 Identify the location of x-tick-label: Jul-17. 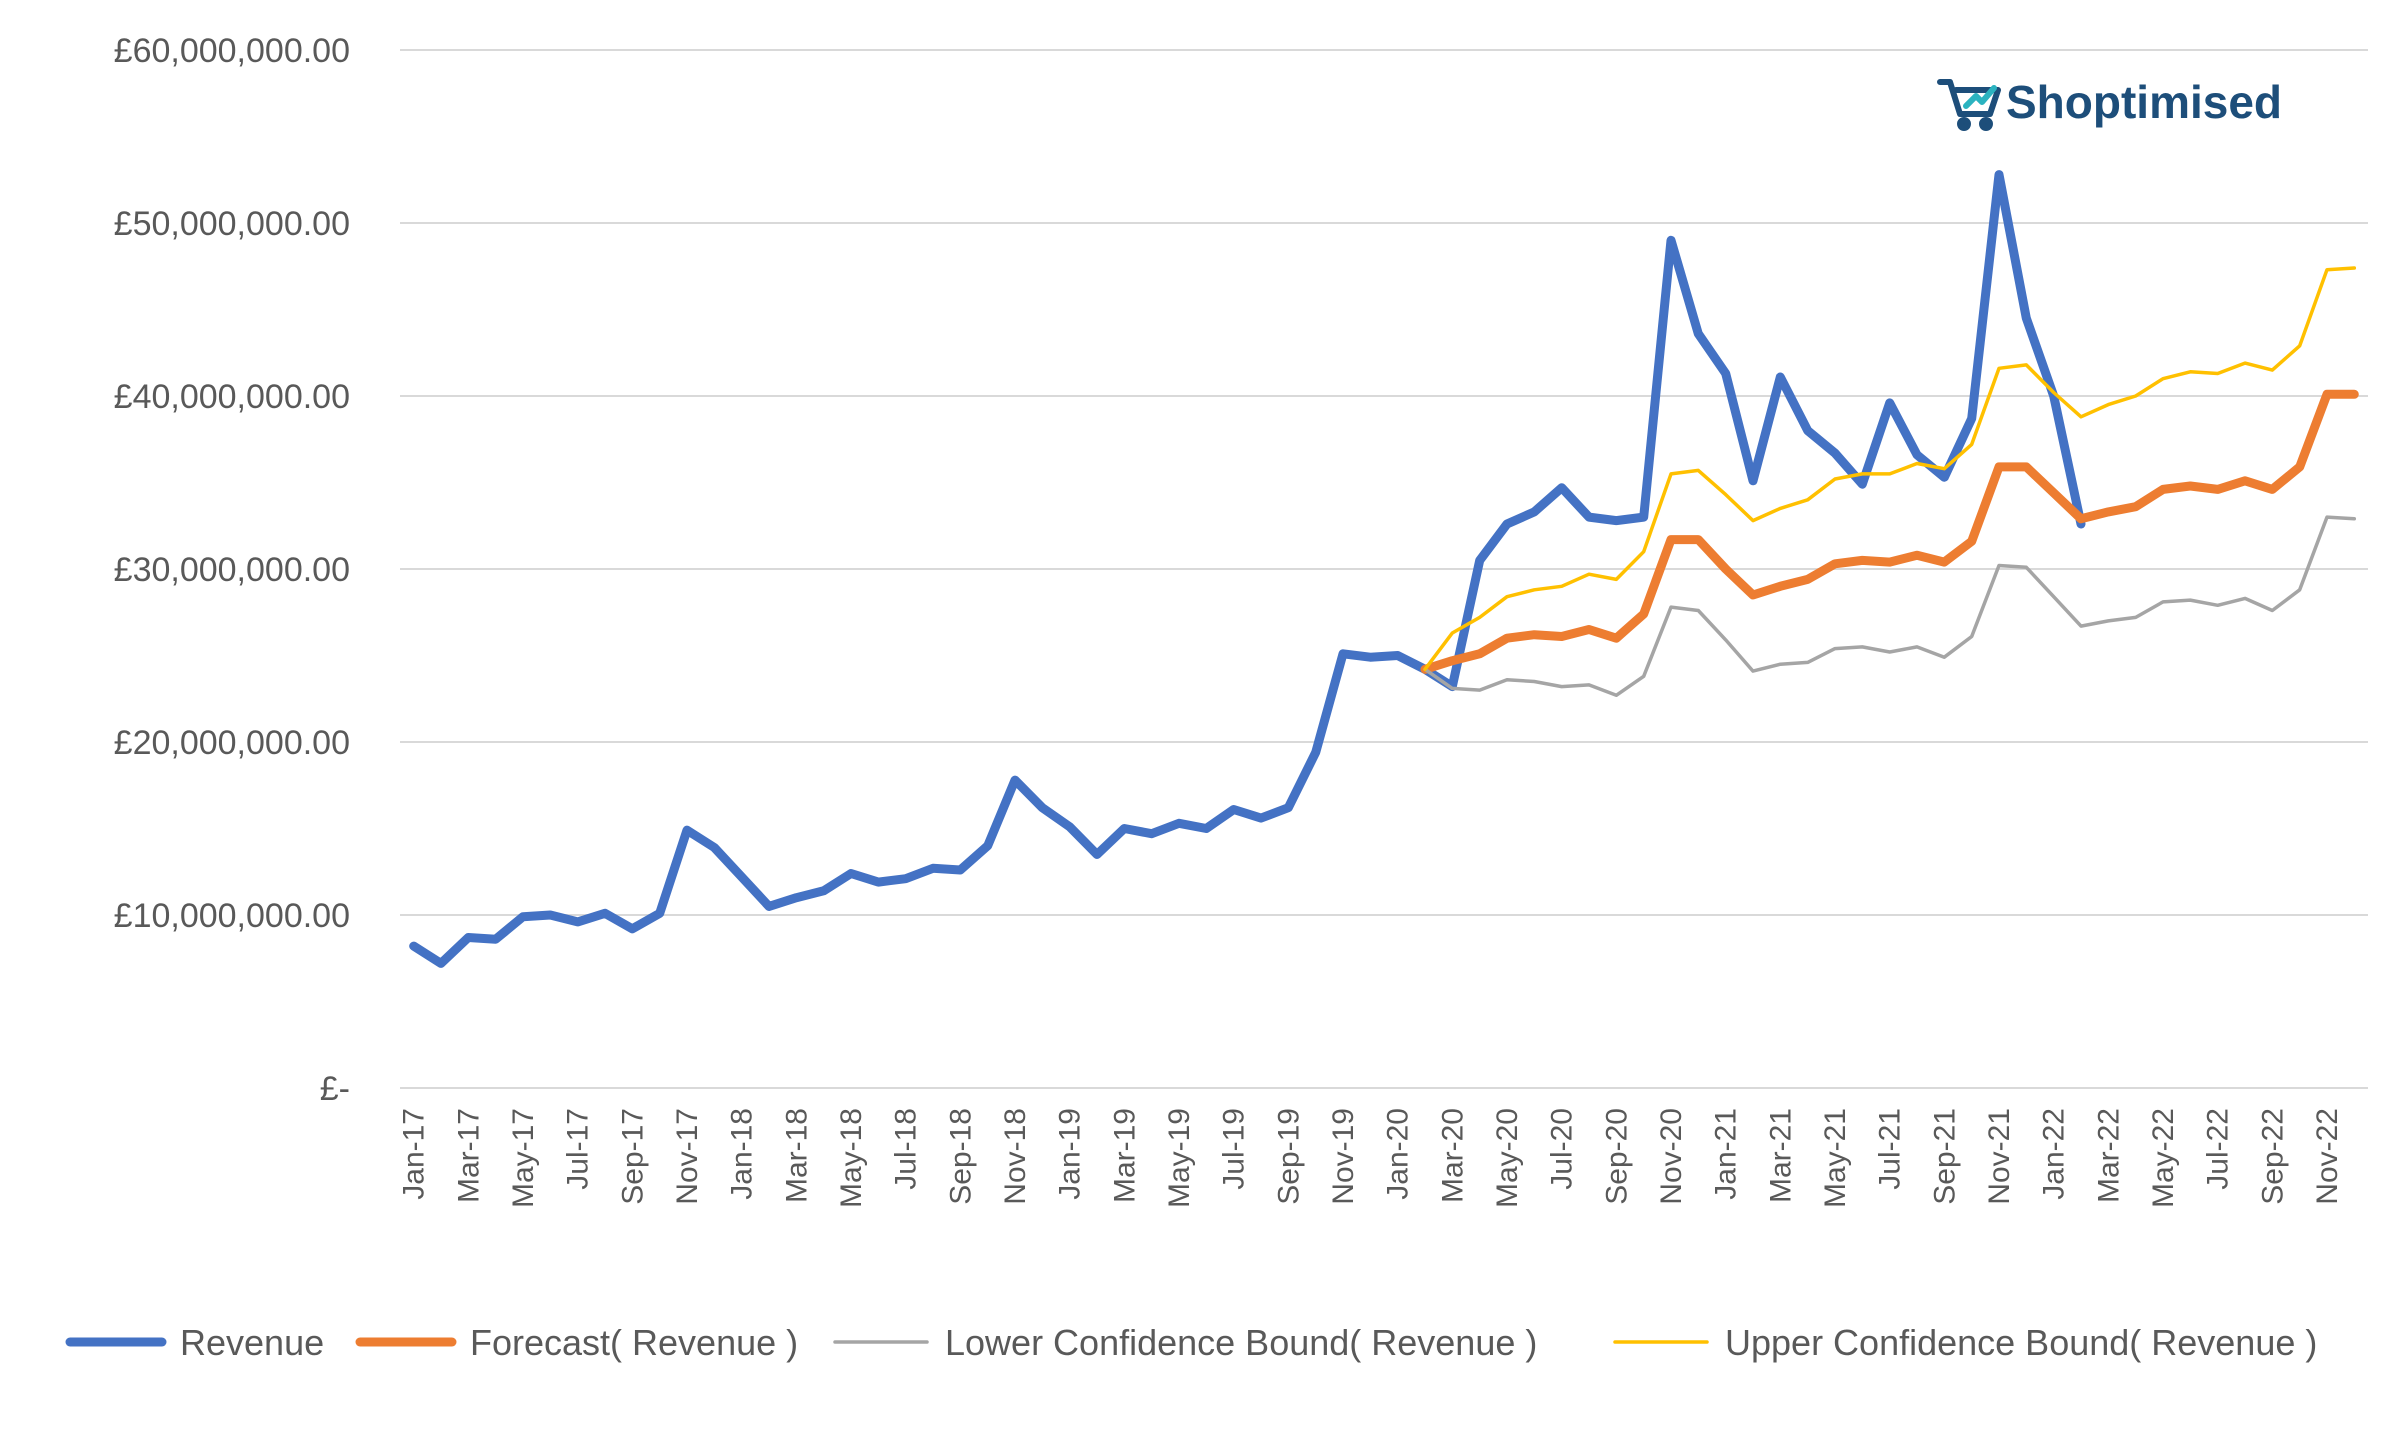
(578, 1149).